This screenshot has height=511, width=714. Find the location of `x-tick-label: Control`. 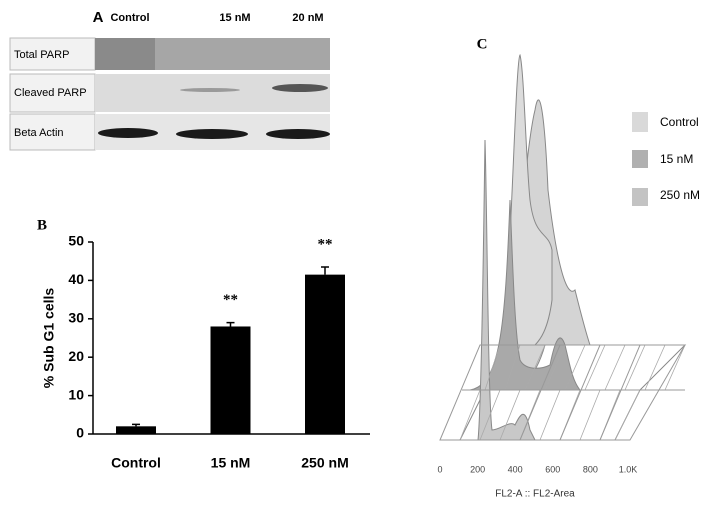

x-tick-label: Control is located at coordinates (136, 463).